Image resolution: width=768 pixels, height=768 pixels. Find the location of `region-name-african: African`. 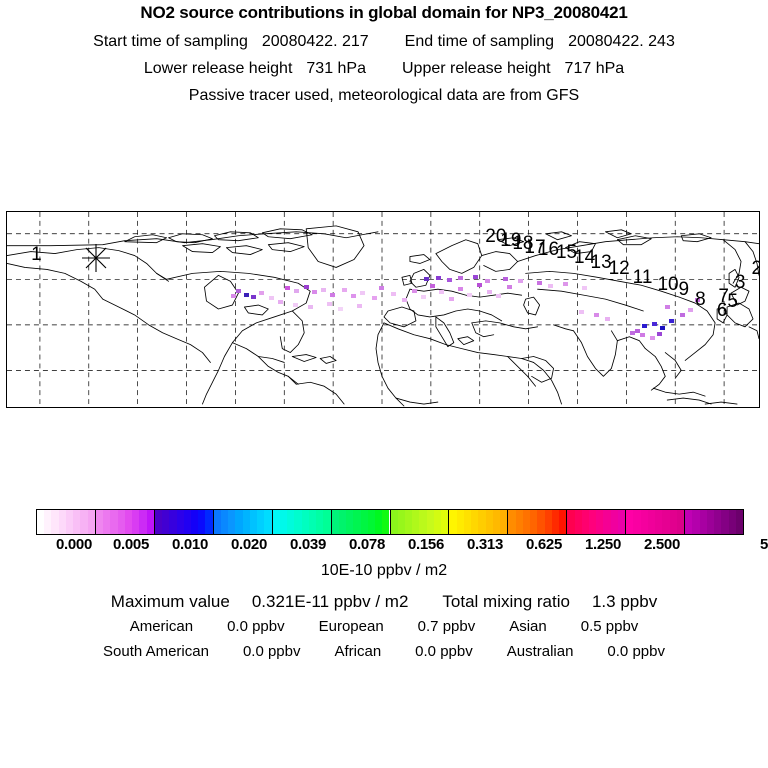

region-name-african: African is located at coordinates (358, 651).